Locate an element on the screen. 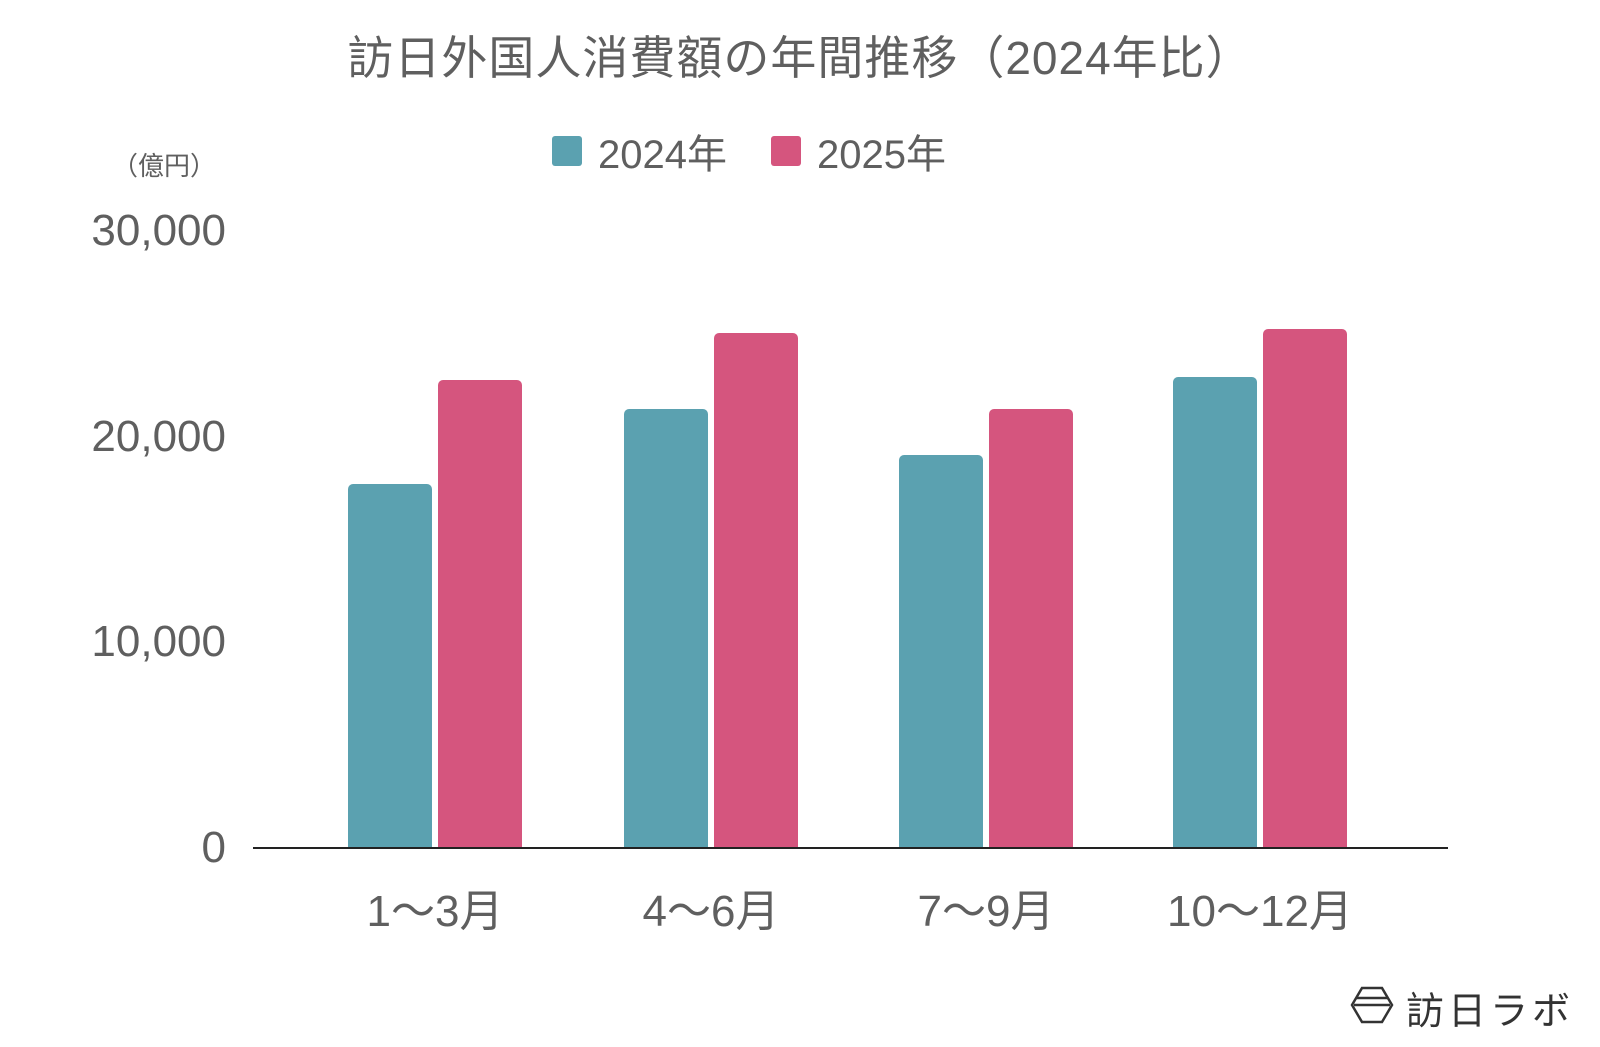 This screenshot has height=1047, width=1600. bar-2024年-4〜6月 is located at coordinates (666, 629).